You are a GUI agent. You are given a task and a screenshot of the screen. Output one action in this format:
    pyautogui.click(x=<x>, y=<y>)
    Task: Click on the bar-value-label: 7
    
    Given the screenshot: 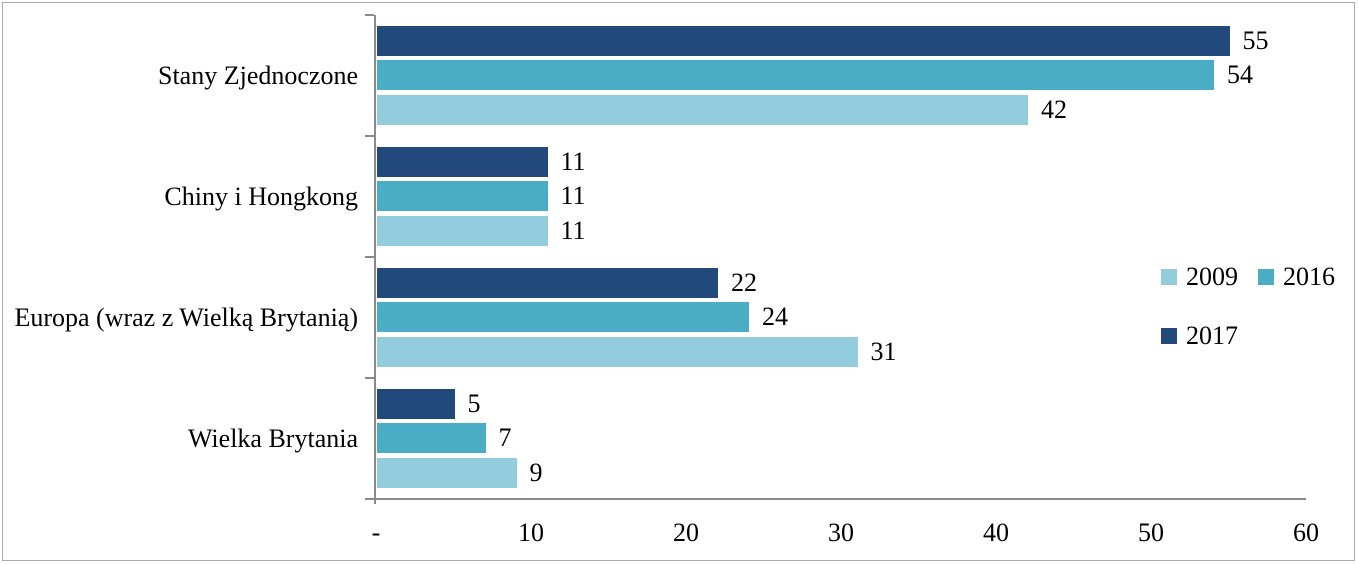 What is the action you would take?
    pyautogui.click(x=505, y=438)
    